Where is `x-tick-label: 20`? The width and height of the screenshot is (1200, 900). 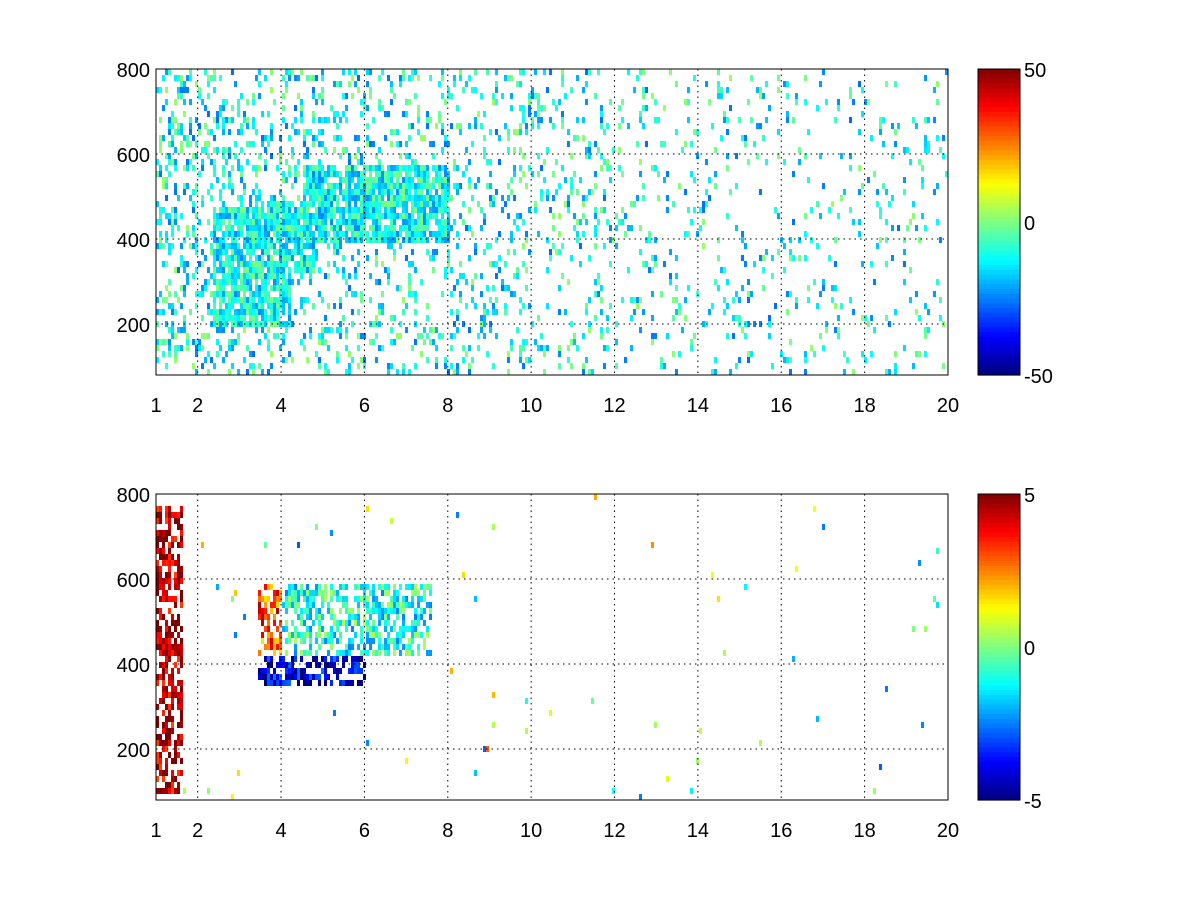 x-tick-label: 20 is located at coordinates (948, 406).